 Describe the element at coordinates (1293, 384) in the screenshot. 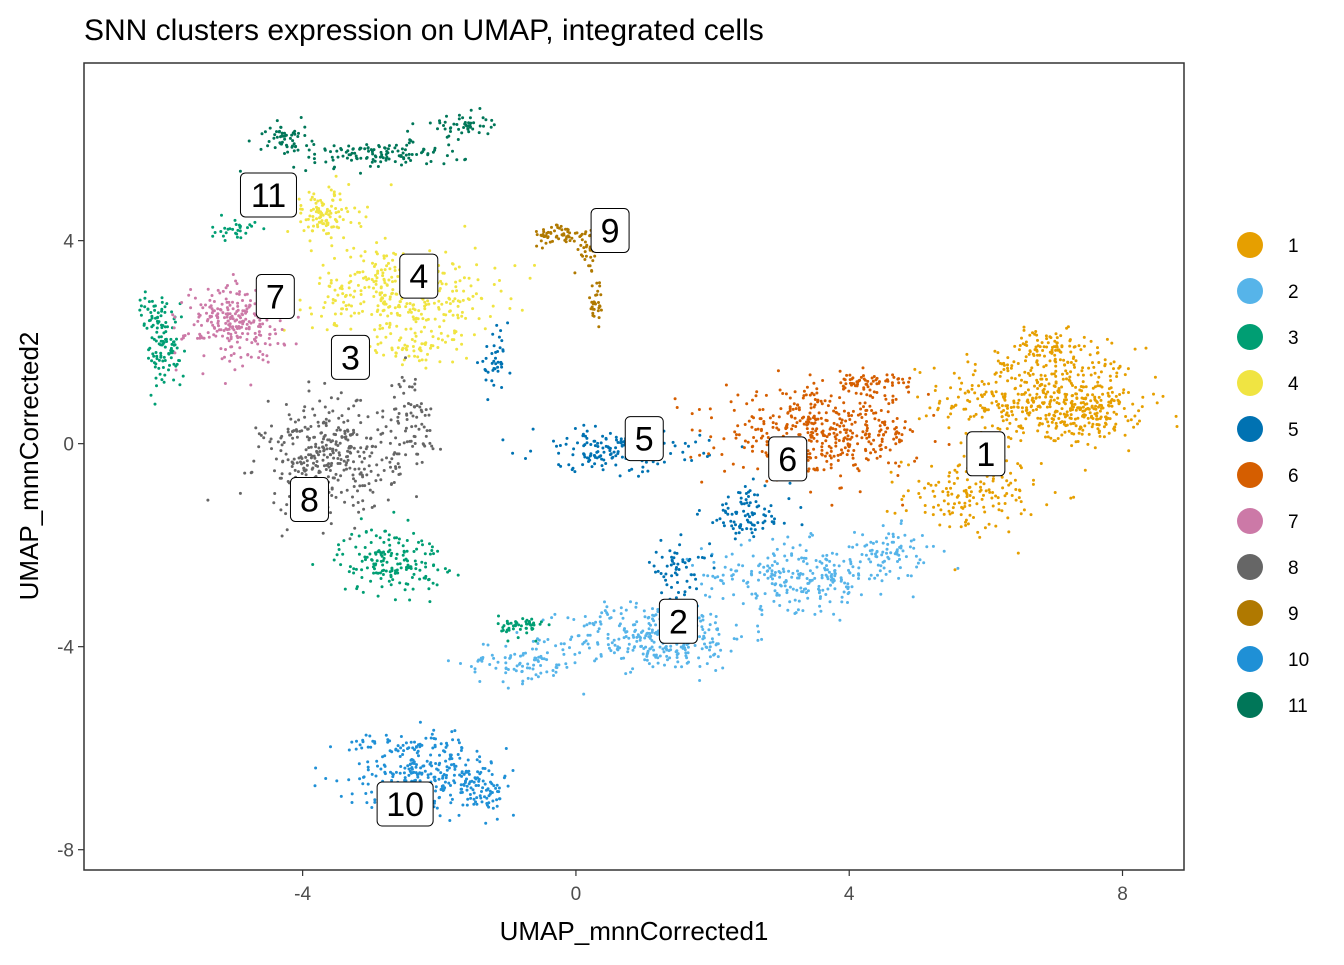

I see `legend-label-4: 4` at that location.